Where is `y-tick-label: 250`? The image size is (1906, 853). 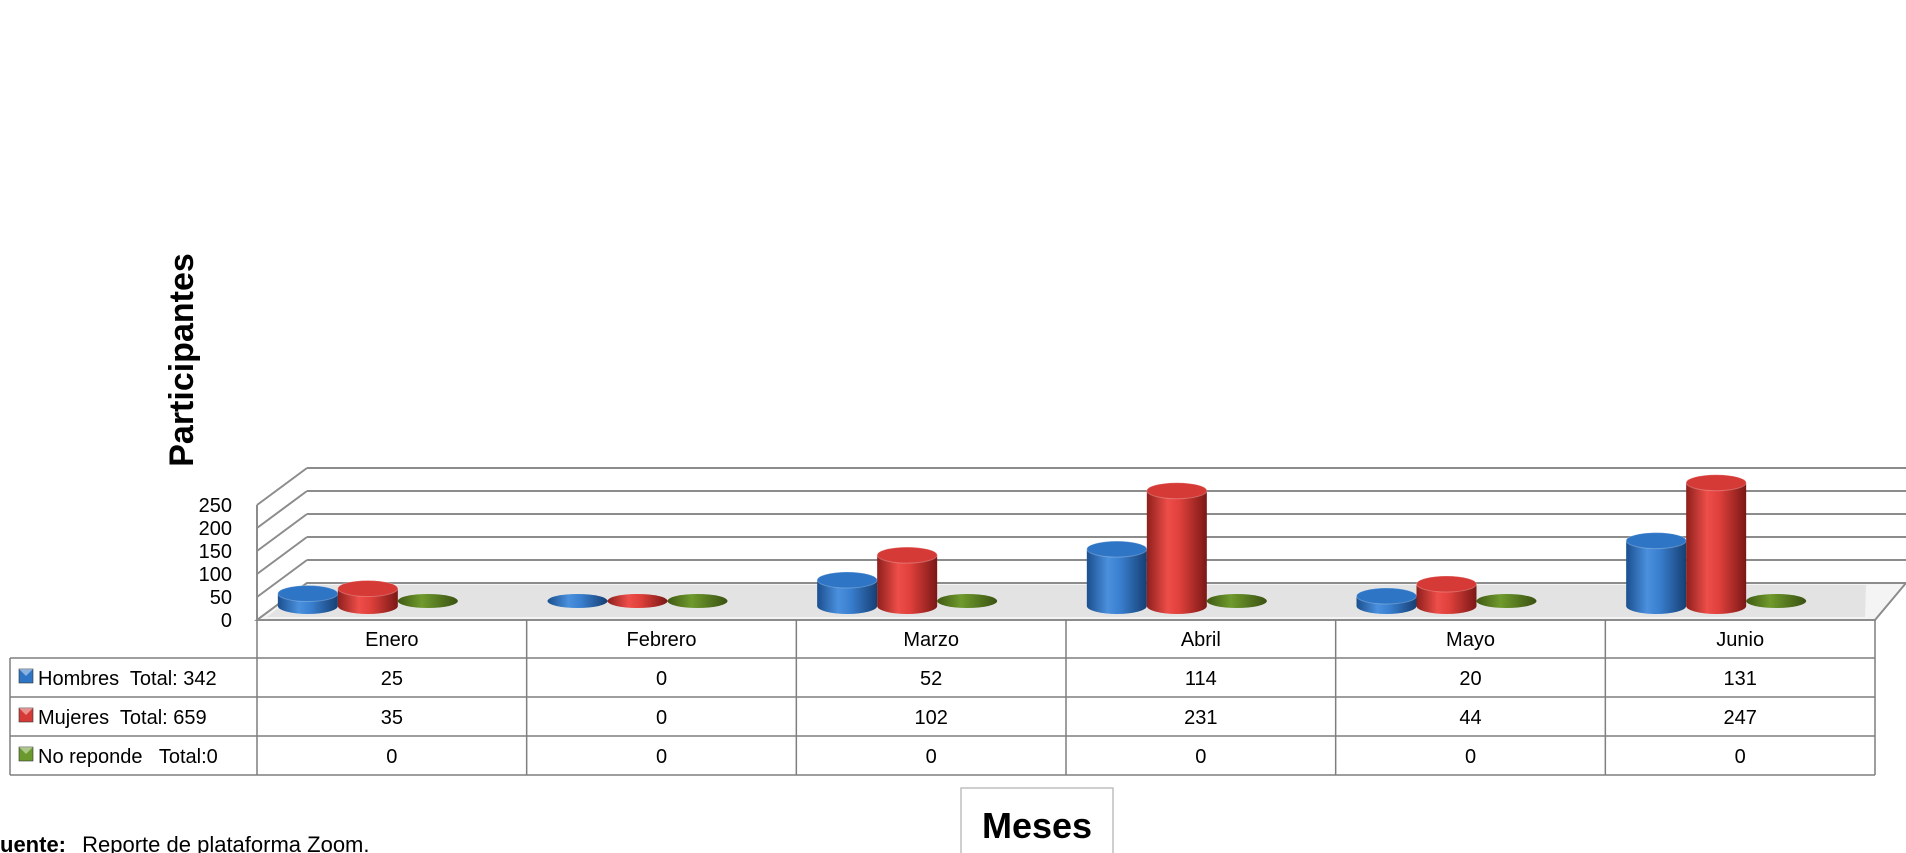
y-tick-label: 250 is located at coordinates (215, 506).